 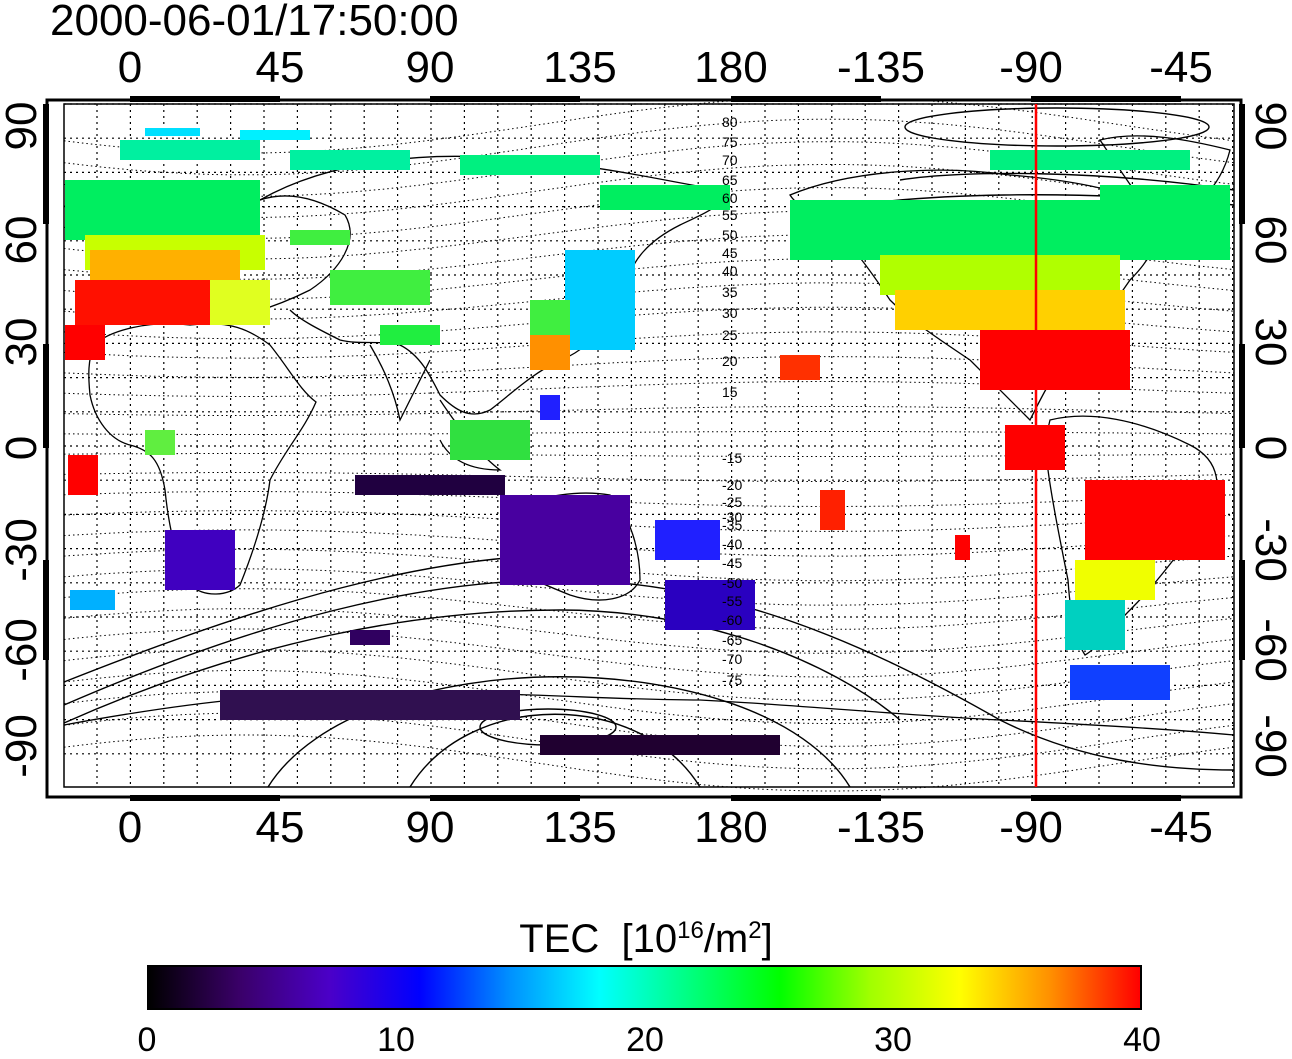 I want to click on contour-label: 60, so click(x=730, y=198).